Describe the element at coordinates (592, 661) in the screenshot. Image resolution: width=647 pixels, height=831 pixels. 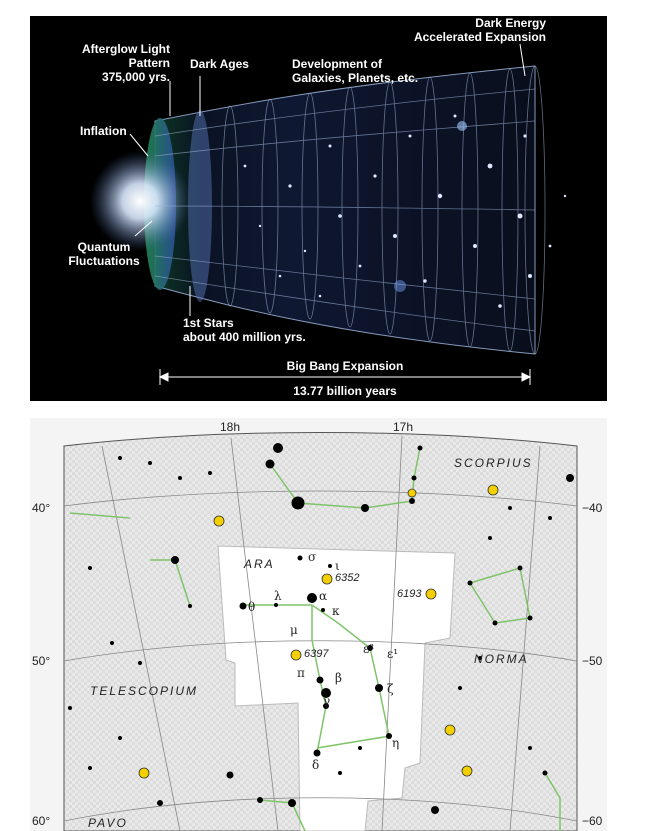
I see `dec-label-right-50: −50` at that location.